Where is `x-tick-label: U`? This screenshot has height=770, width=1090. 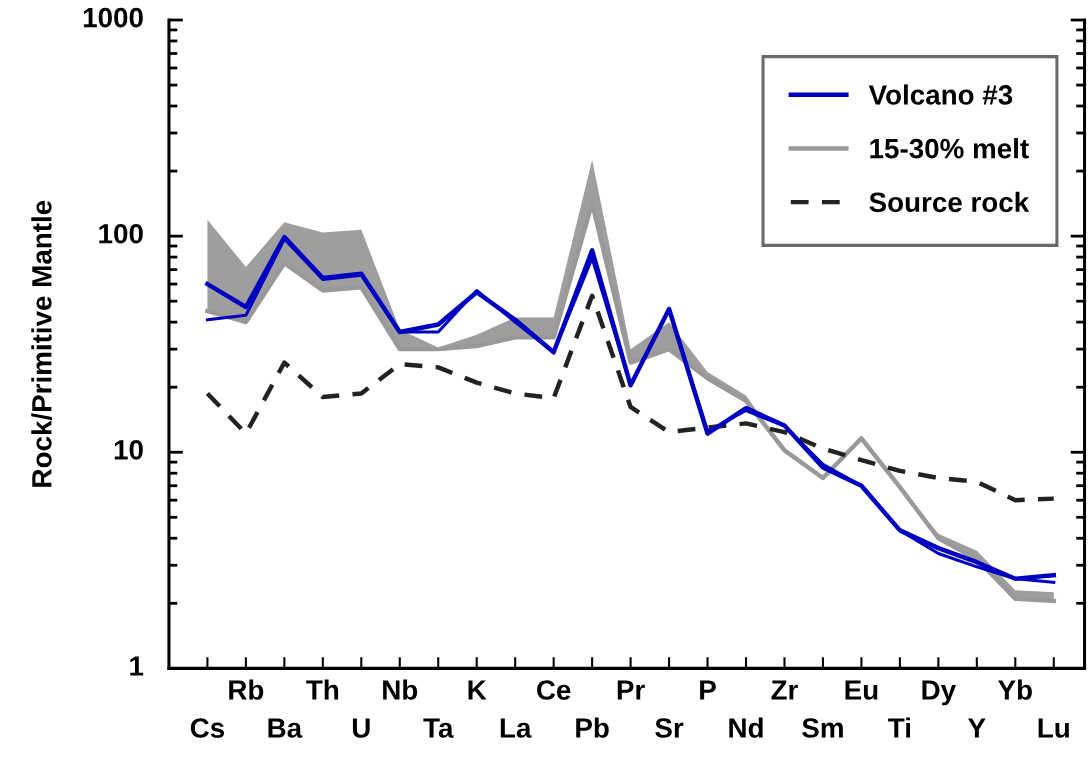 x-tick-label: U is located at coordinates (361, 728).